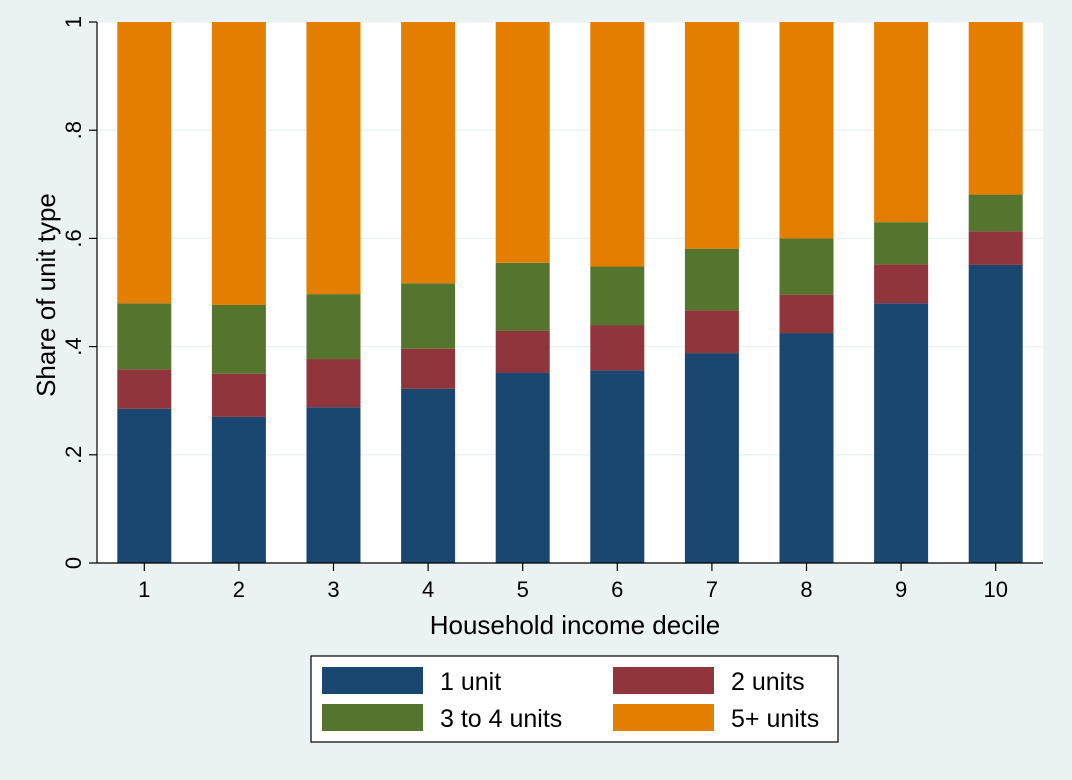  Describe the element at coordinates (501, 719) in the screenshot. I see `legend-label: 3 to 4 units` at that location.